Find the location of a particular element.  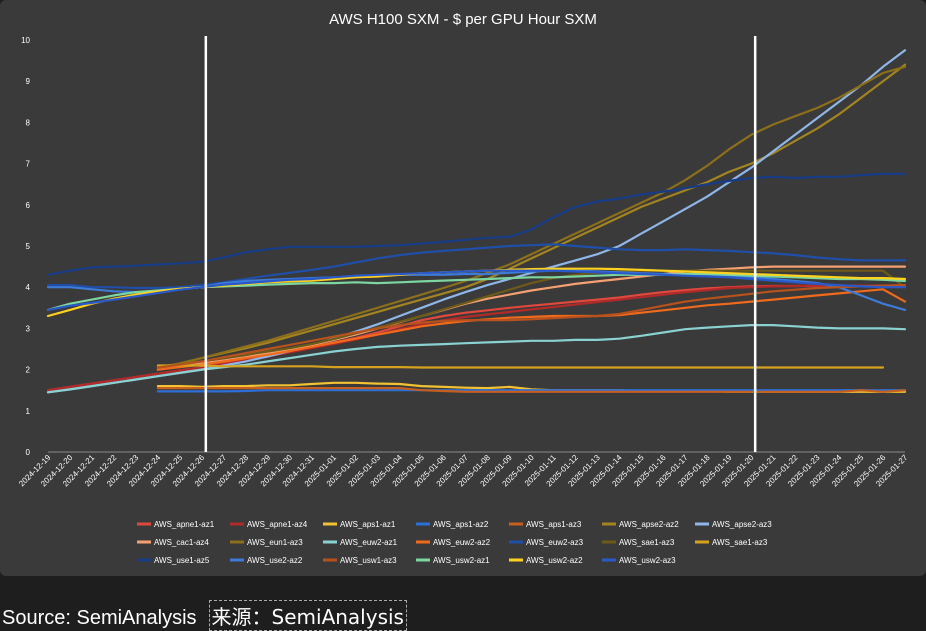

legend-label: AWS_apne1-az4 is located at coordinates (277, 524).